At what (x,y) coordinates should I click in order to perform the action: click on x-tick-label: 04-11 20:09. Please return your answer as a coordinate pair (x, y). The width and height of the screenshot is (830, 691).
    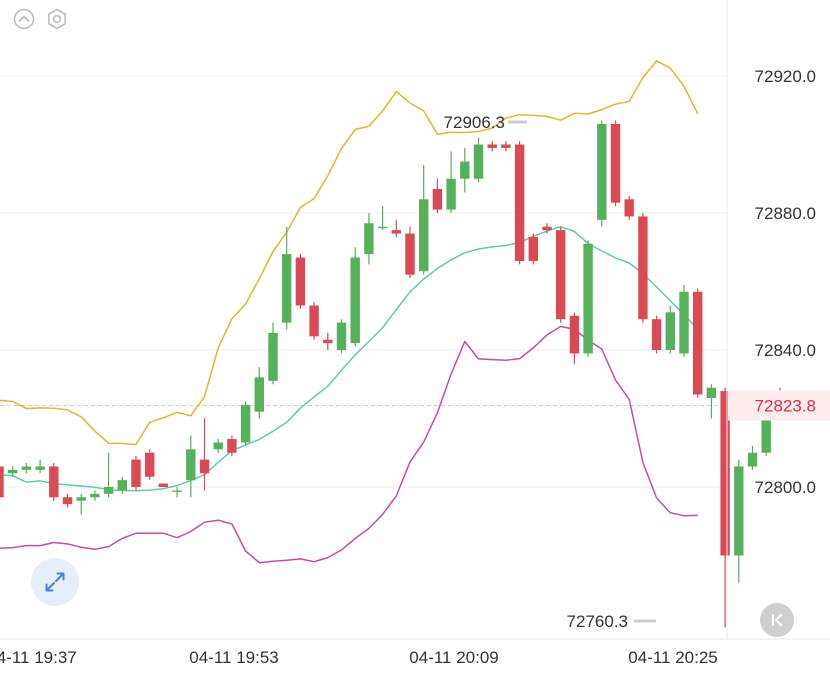
    Looking at the image, I should click on (453, 657).